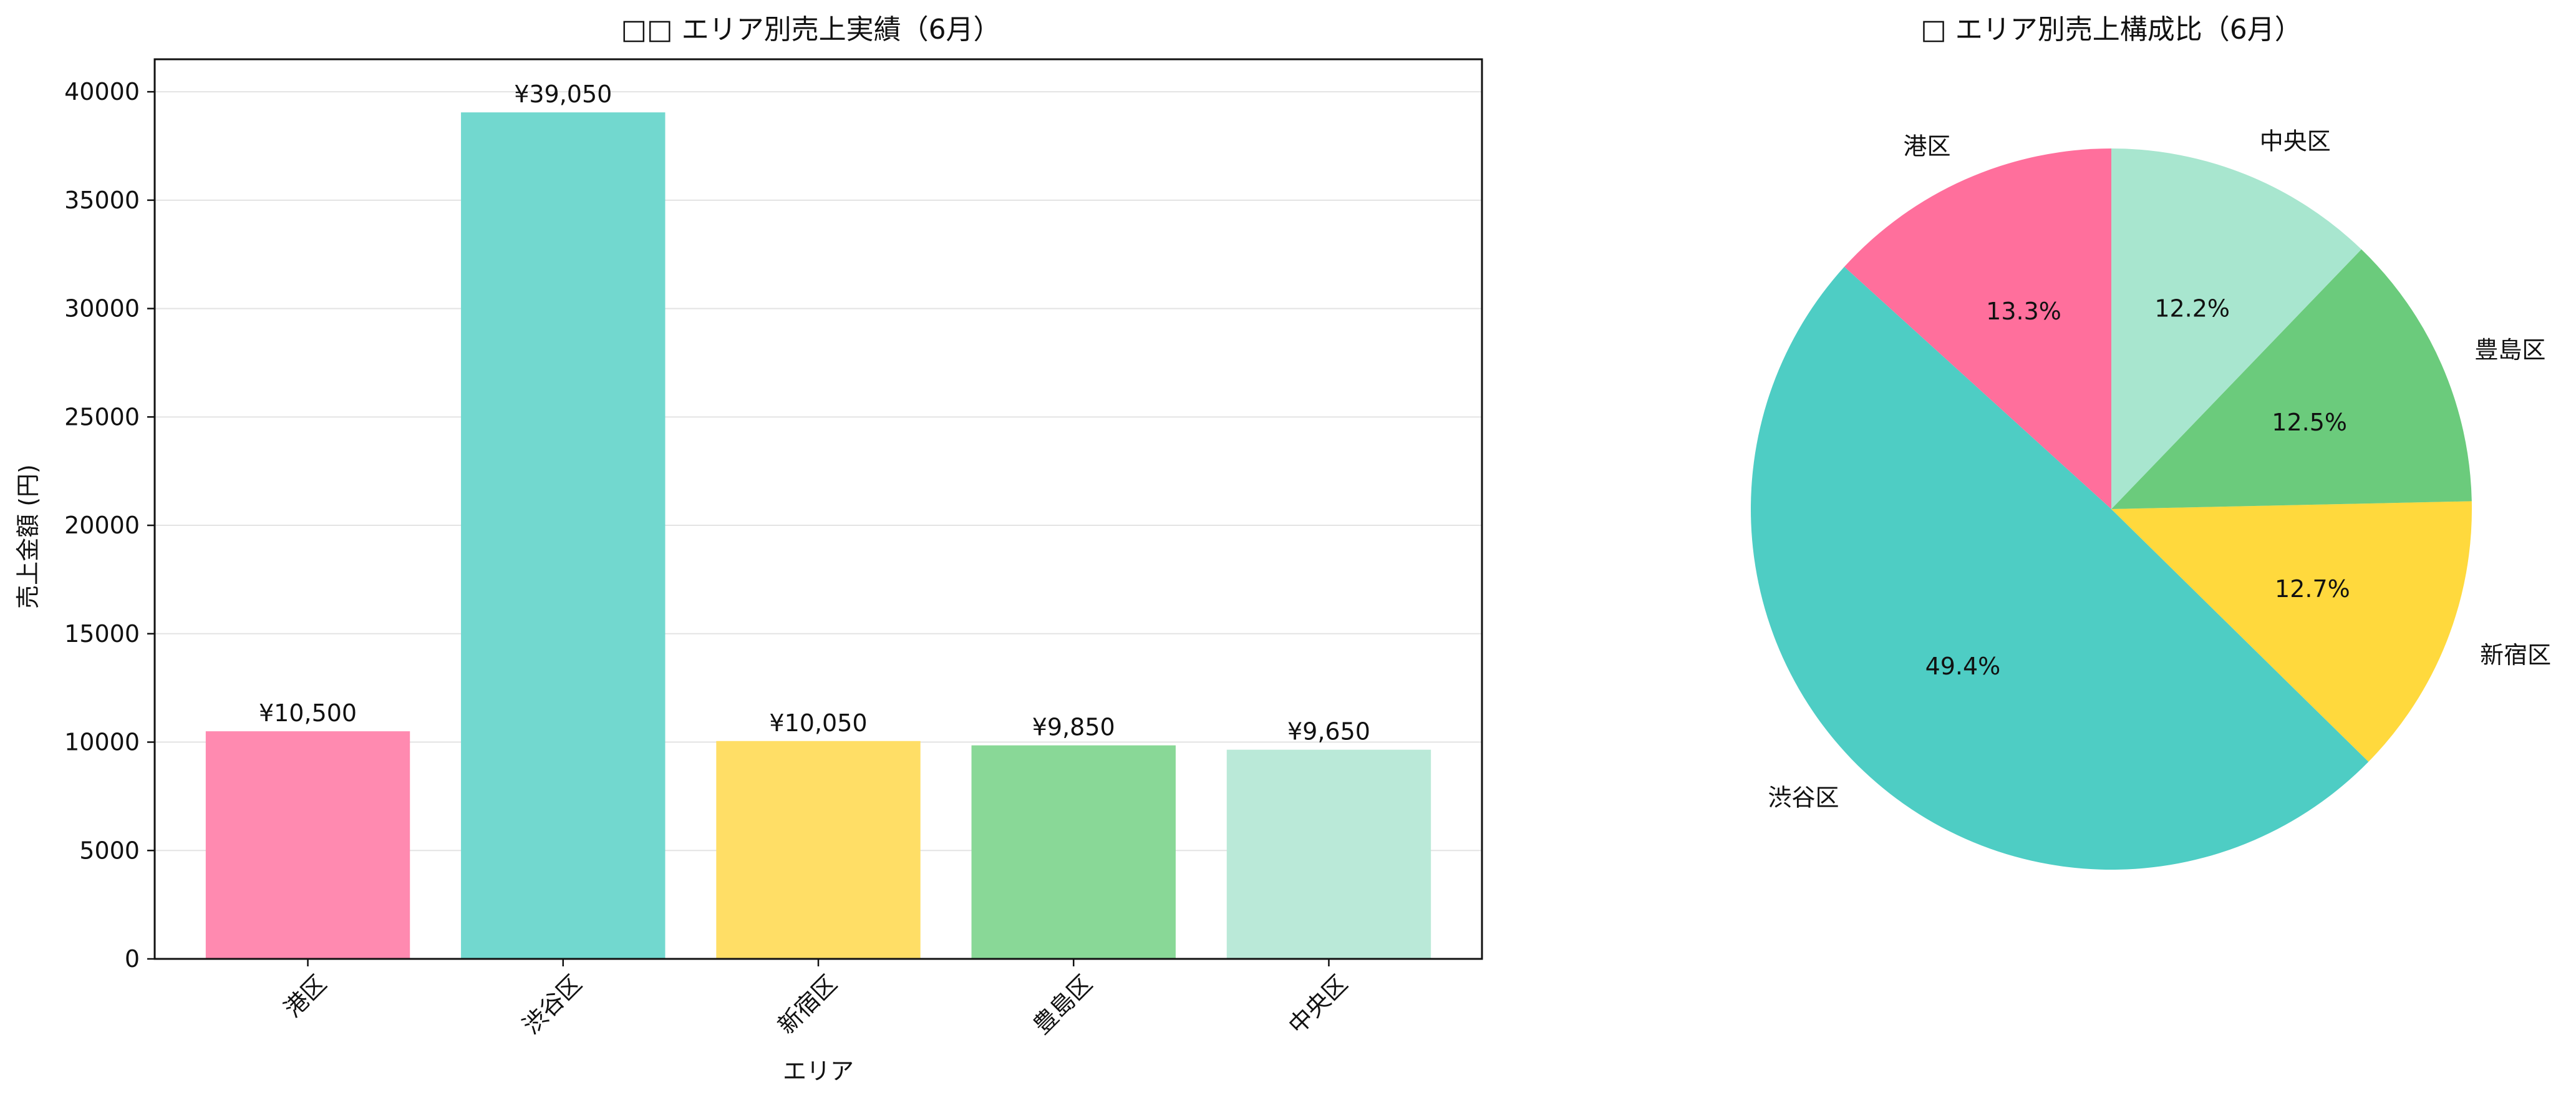  Describe the element at coordinates (2309, 422) in the screenshot. I see `pie-percent-label: 12.5%` at that location.